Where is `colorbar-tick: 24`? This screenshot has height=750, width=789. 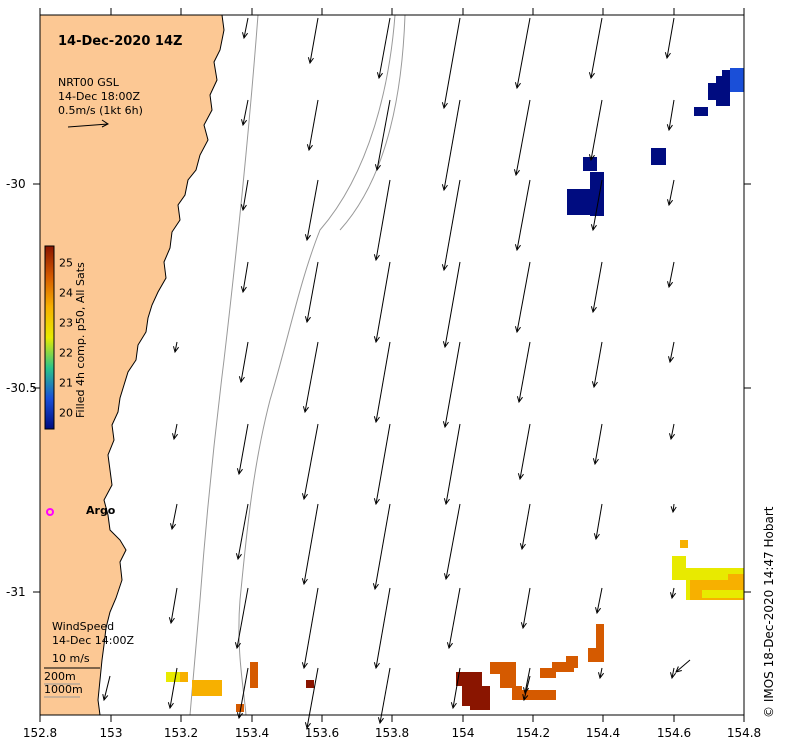
colorbar-tick: 24 is located at coordinates (66, 293).